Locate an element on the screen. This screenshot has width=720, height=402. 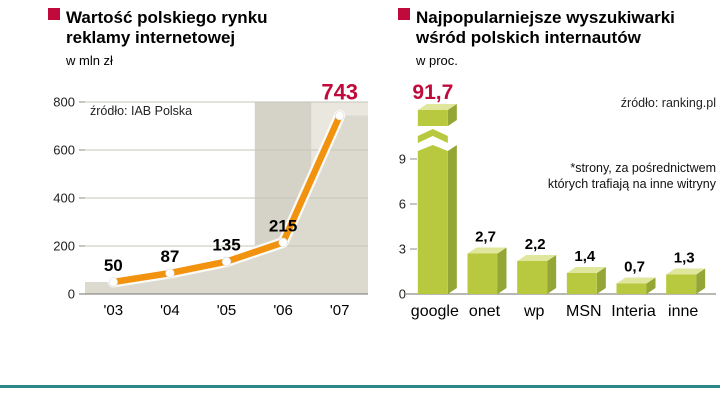
footnote-line: *strony, za pośrednictwem is located at coordinates (643, 168).